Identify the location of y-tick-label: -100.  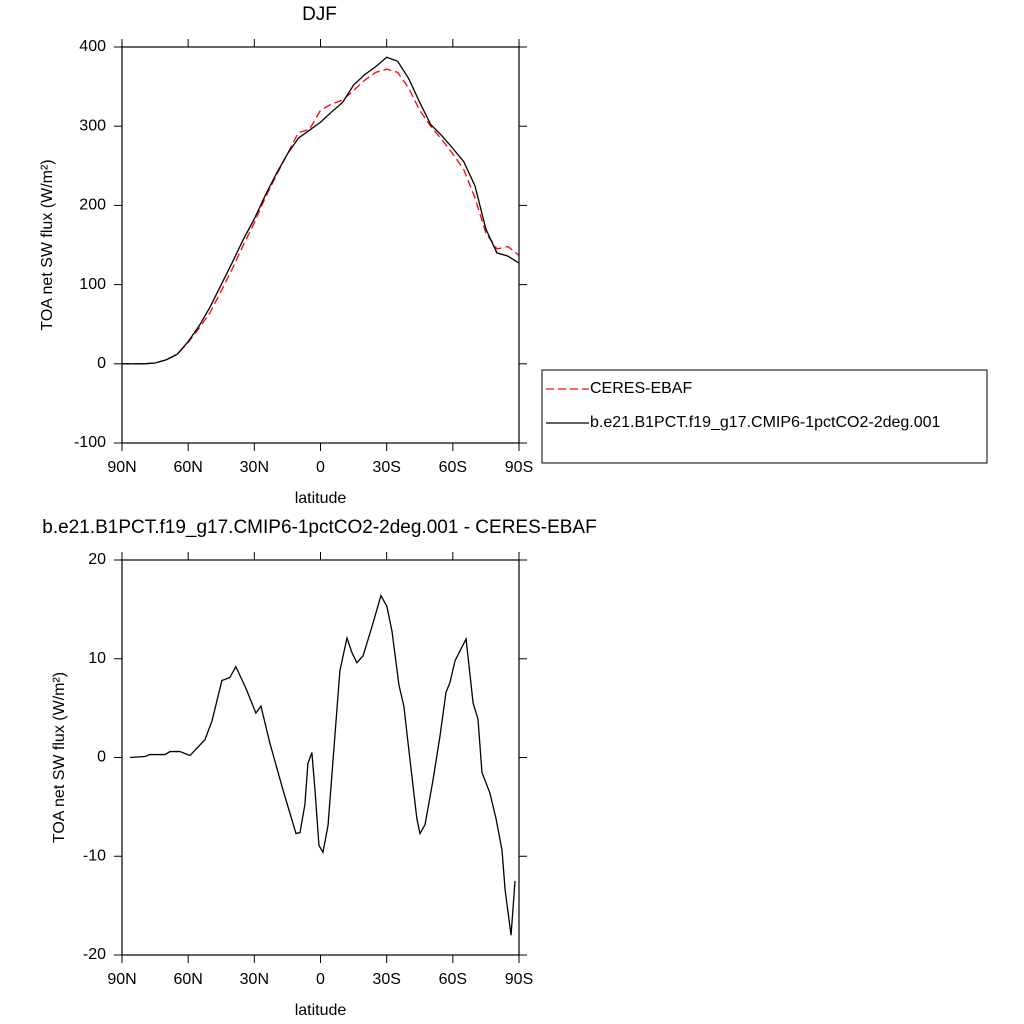
(90, 442).